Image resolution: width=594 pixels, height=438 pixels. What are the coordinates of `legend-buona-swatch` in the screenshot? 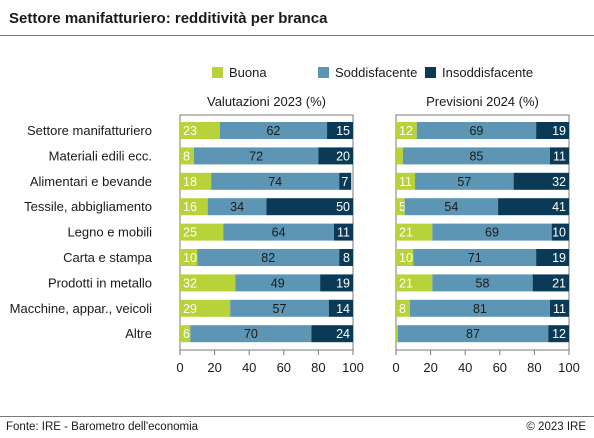 It's located at (217, 72).